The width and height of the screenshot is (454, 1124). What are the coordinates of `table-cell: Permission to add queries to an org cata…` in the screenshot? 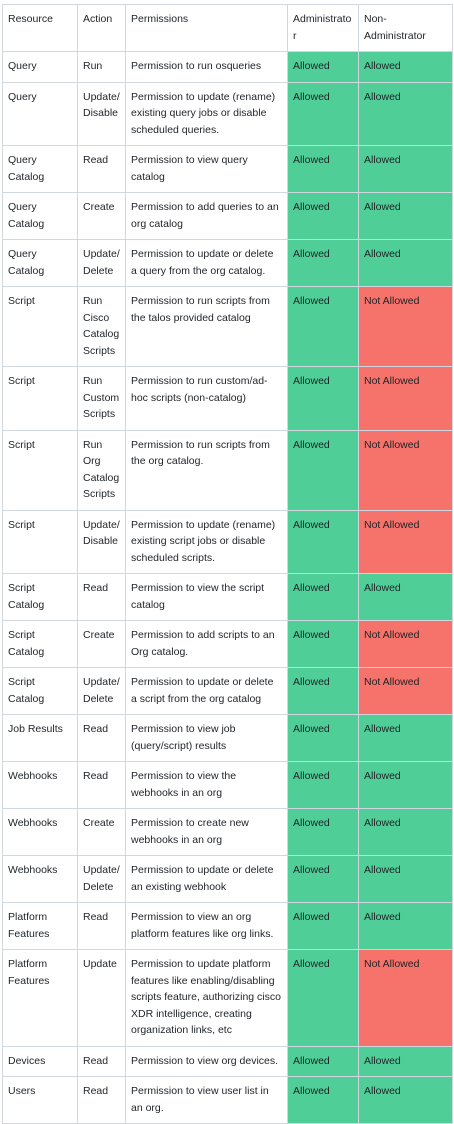 It's located at (206, 216).